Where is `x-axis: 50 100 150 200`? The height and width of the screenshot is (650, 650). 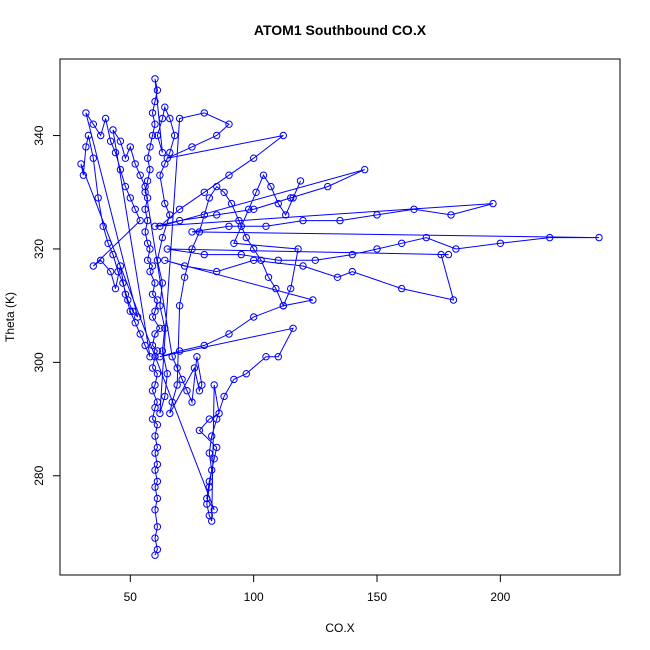 x-axis: 50 100 150 200 is located at coordinates (317, 589).